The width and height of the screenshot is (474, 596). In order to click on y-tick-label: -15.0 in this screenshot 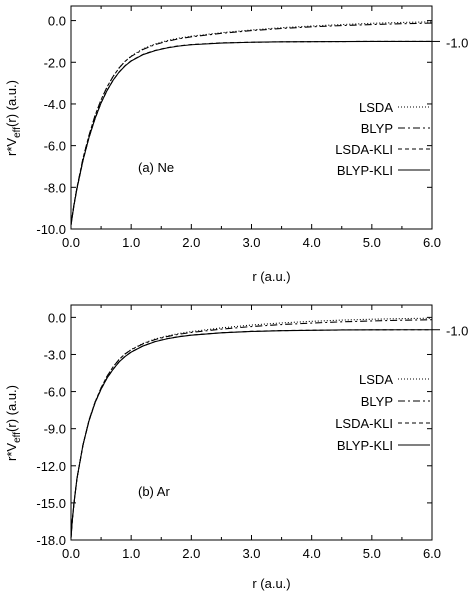, I will do `click(51, 503)`.